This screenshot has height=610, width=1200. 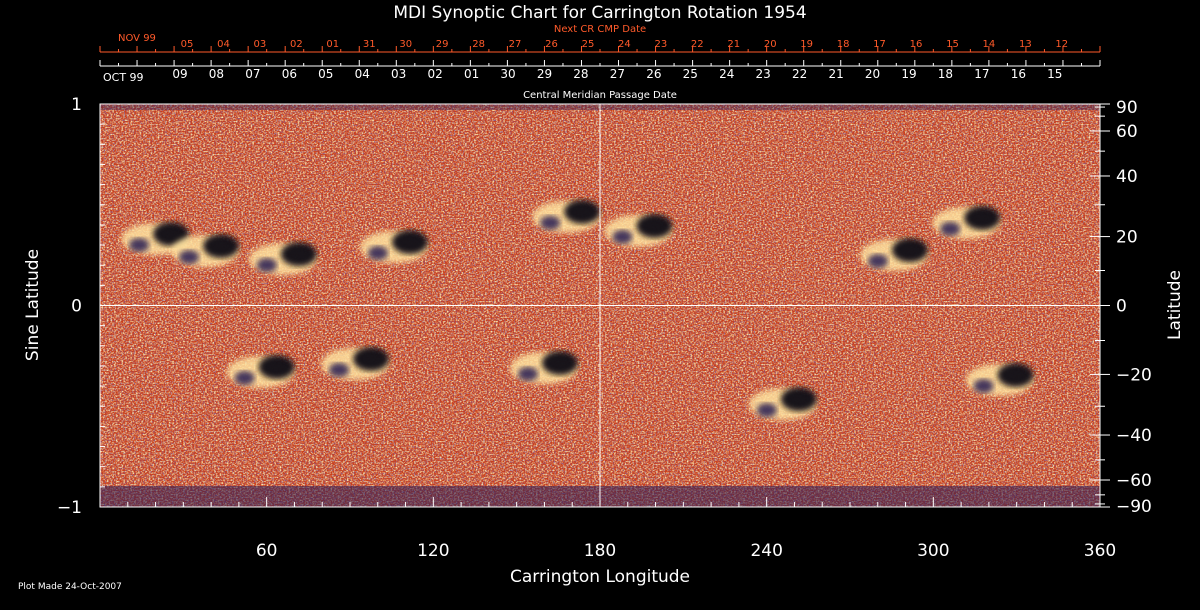 I want to click on cmp-date-label: 18, so click(x=945, y=74).